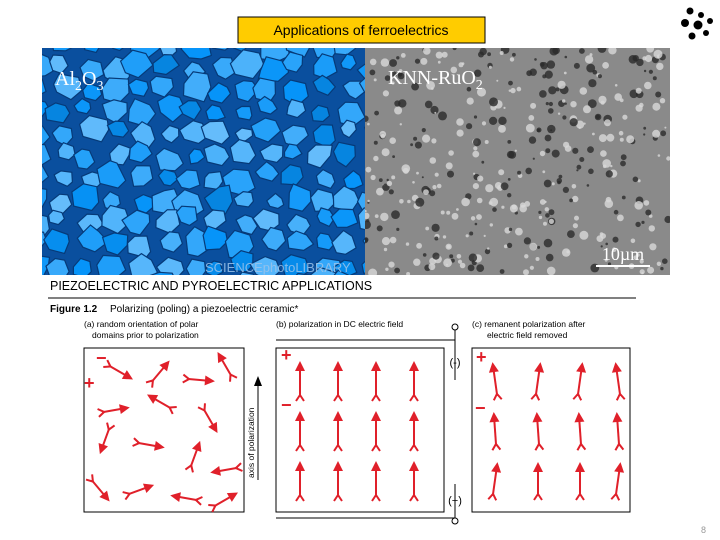  I want to click on electrode-label: (+), so click(455, 501).